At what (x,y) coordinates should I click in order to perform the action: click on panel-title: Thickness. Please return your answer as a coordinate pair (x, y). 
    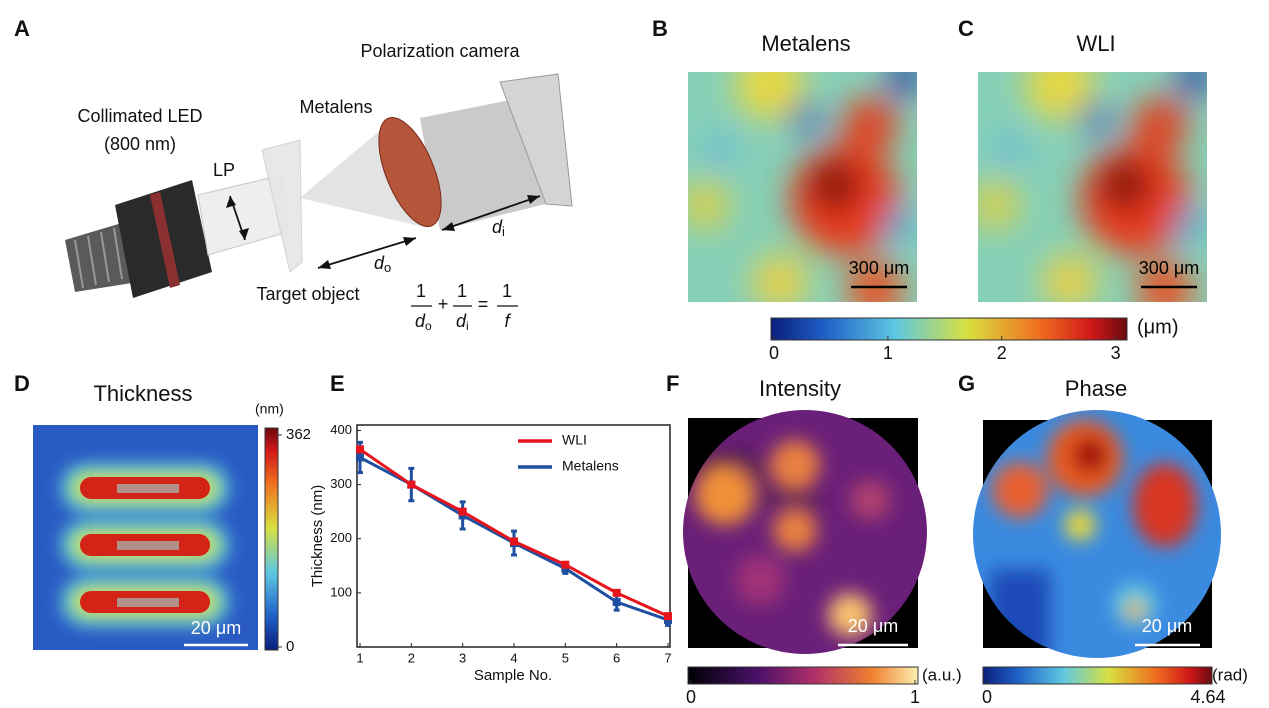
    Looking at the image, I should click on (142, 393).